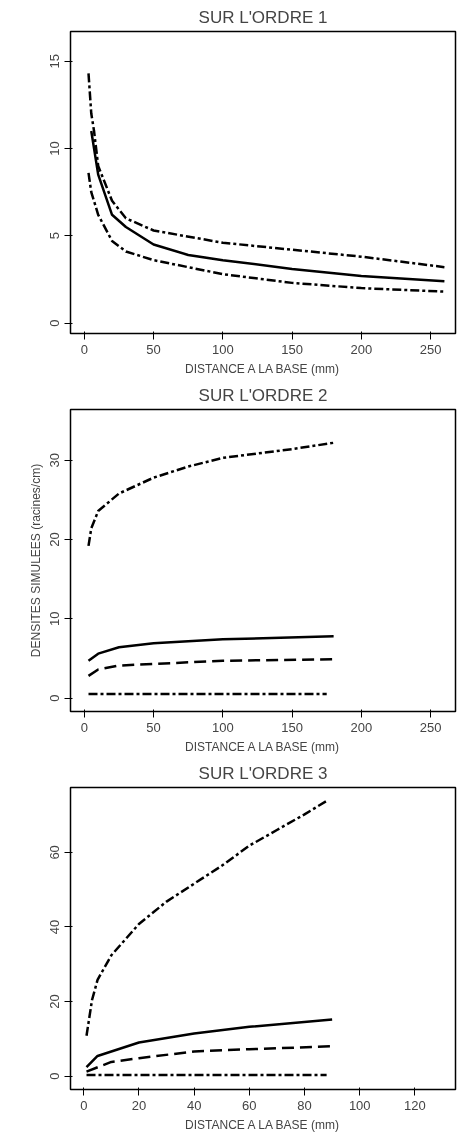  I want to click on chart-title: SUR L'ORDRE 3, so click(263, 773).